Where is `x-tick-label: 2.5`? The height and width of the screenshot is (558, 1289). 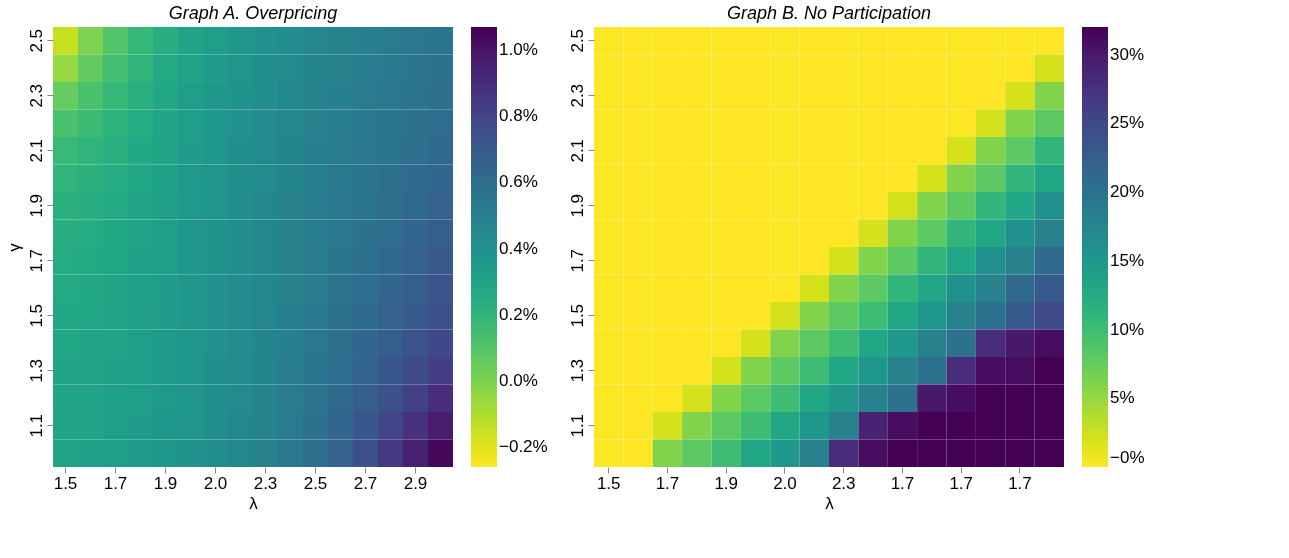 x-tick-label: 2.5 is located at coordinates (315, 483).